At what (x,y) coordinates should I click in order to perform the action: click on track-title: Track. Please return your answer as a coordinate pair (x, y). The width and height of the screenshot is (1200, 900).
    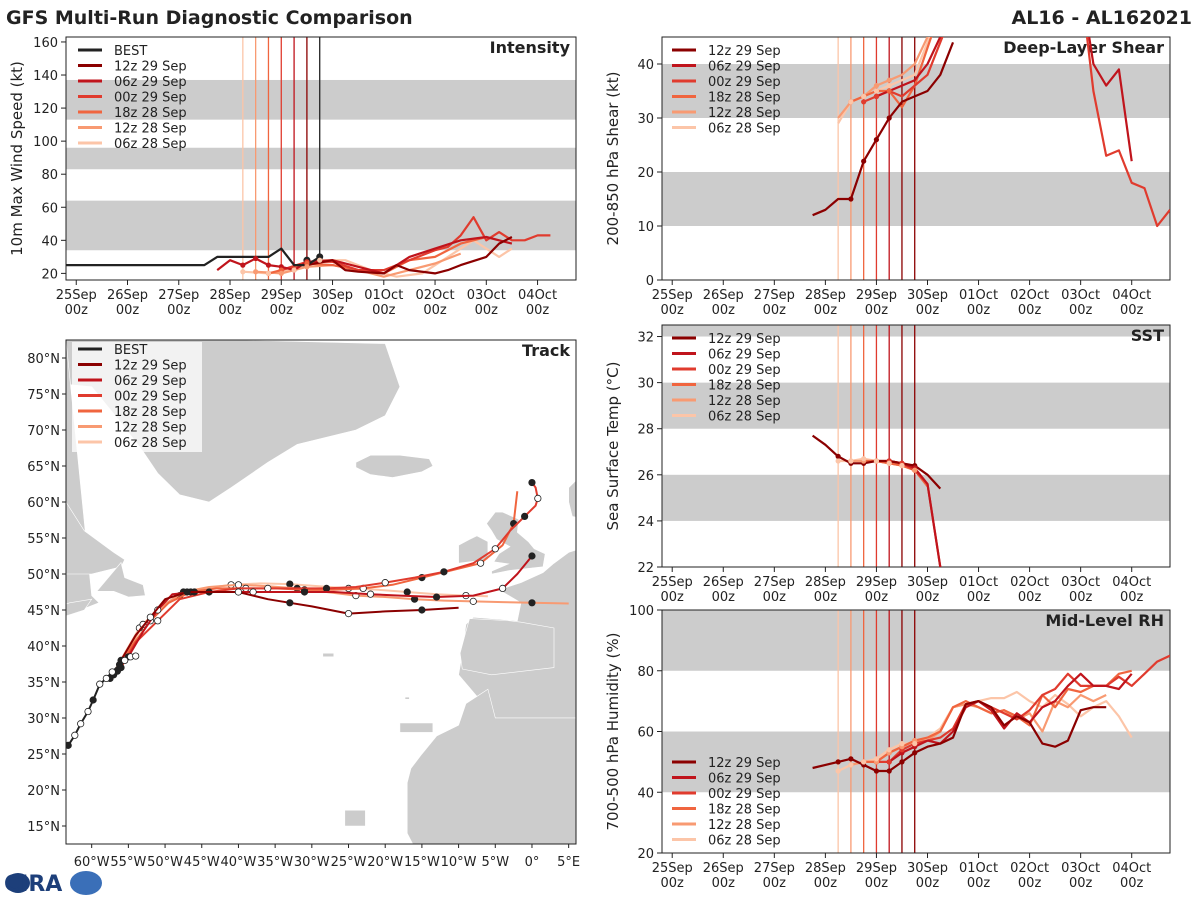
    Looking at the image, I should click on (546, 350).